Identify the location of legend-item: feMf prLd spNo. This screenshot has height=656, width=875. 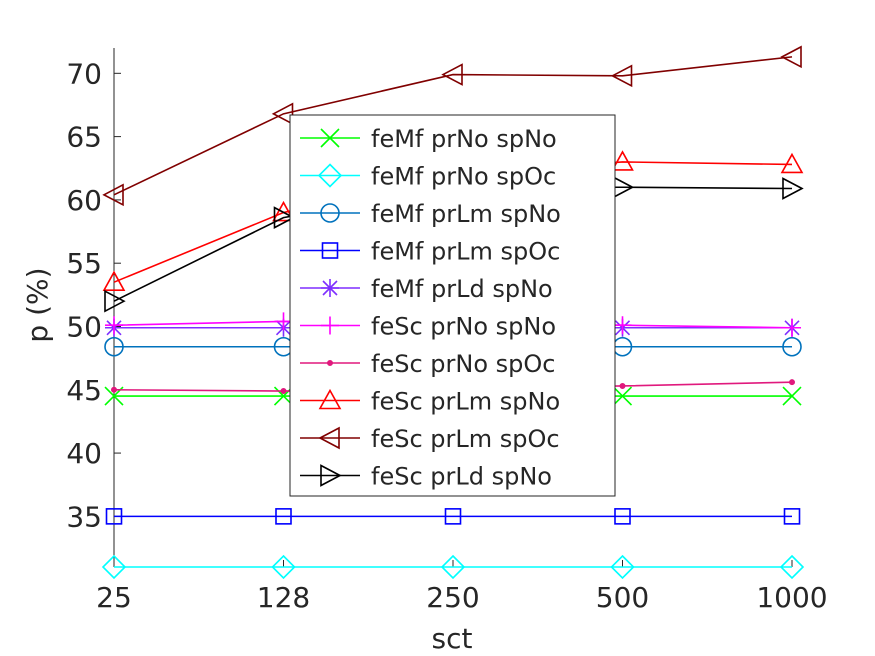
(426, 289).